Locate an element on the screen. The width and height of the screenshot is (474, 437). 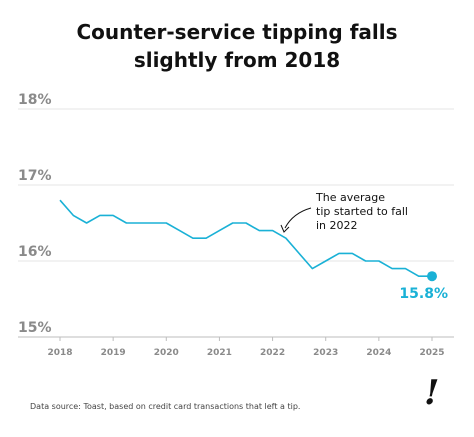
end-value-label: 15.8% is located at coordinates (423, 294).